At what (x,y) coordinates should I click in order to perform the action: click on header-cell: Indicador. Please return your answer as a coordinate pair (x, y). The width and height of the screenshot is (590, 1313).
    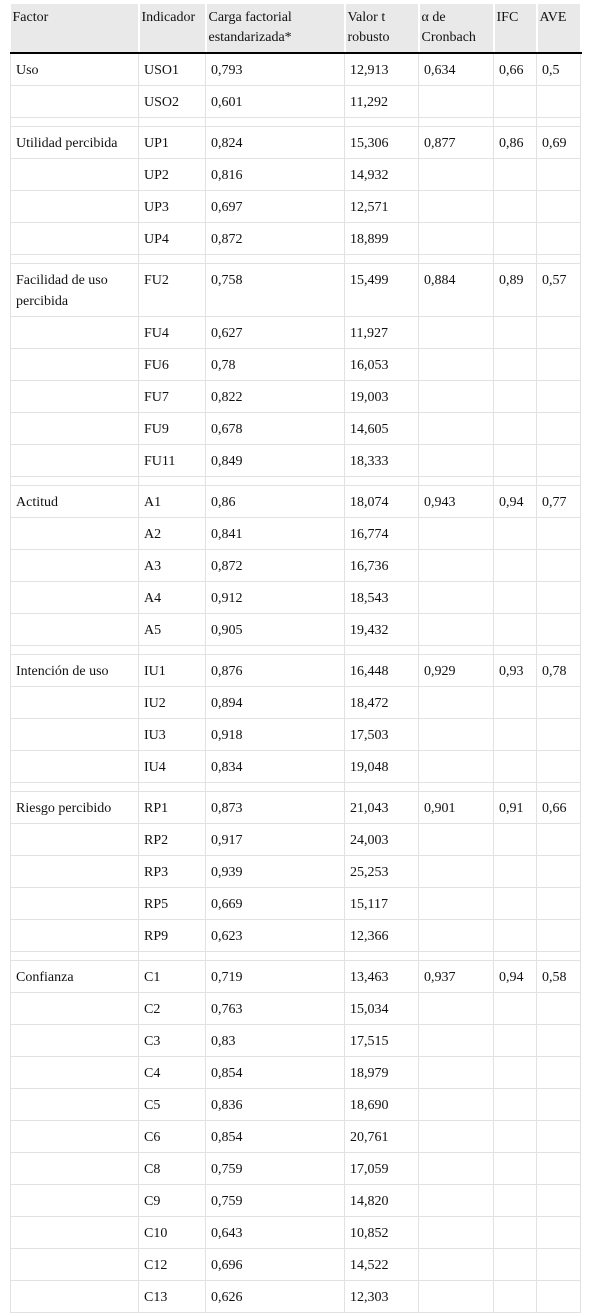
    Looking at the image, I should click on (172, 29).